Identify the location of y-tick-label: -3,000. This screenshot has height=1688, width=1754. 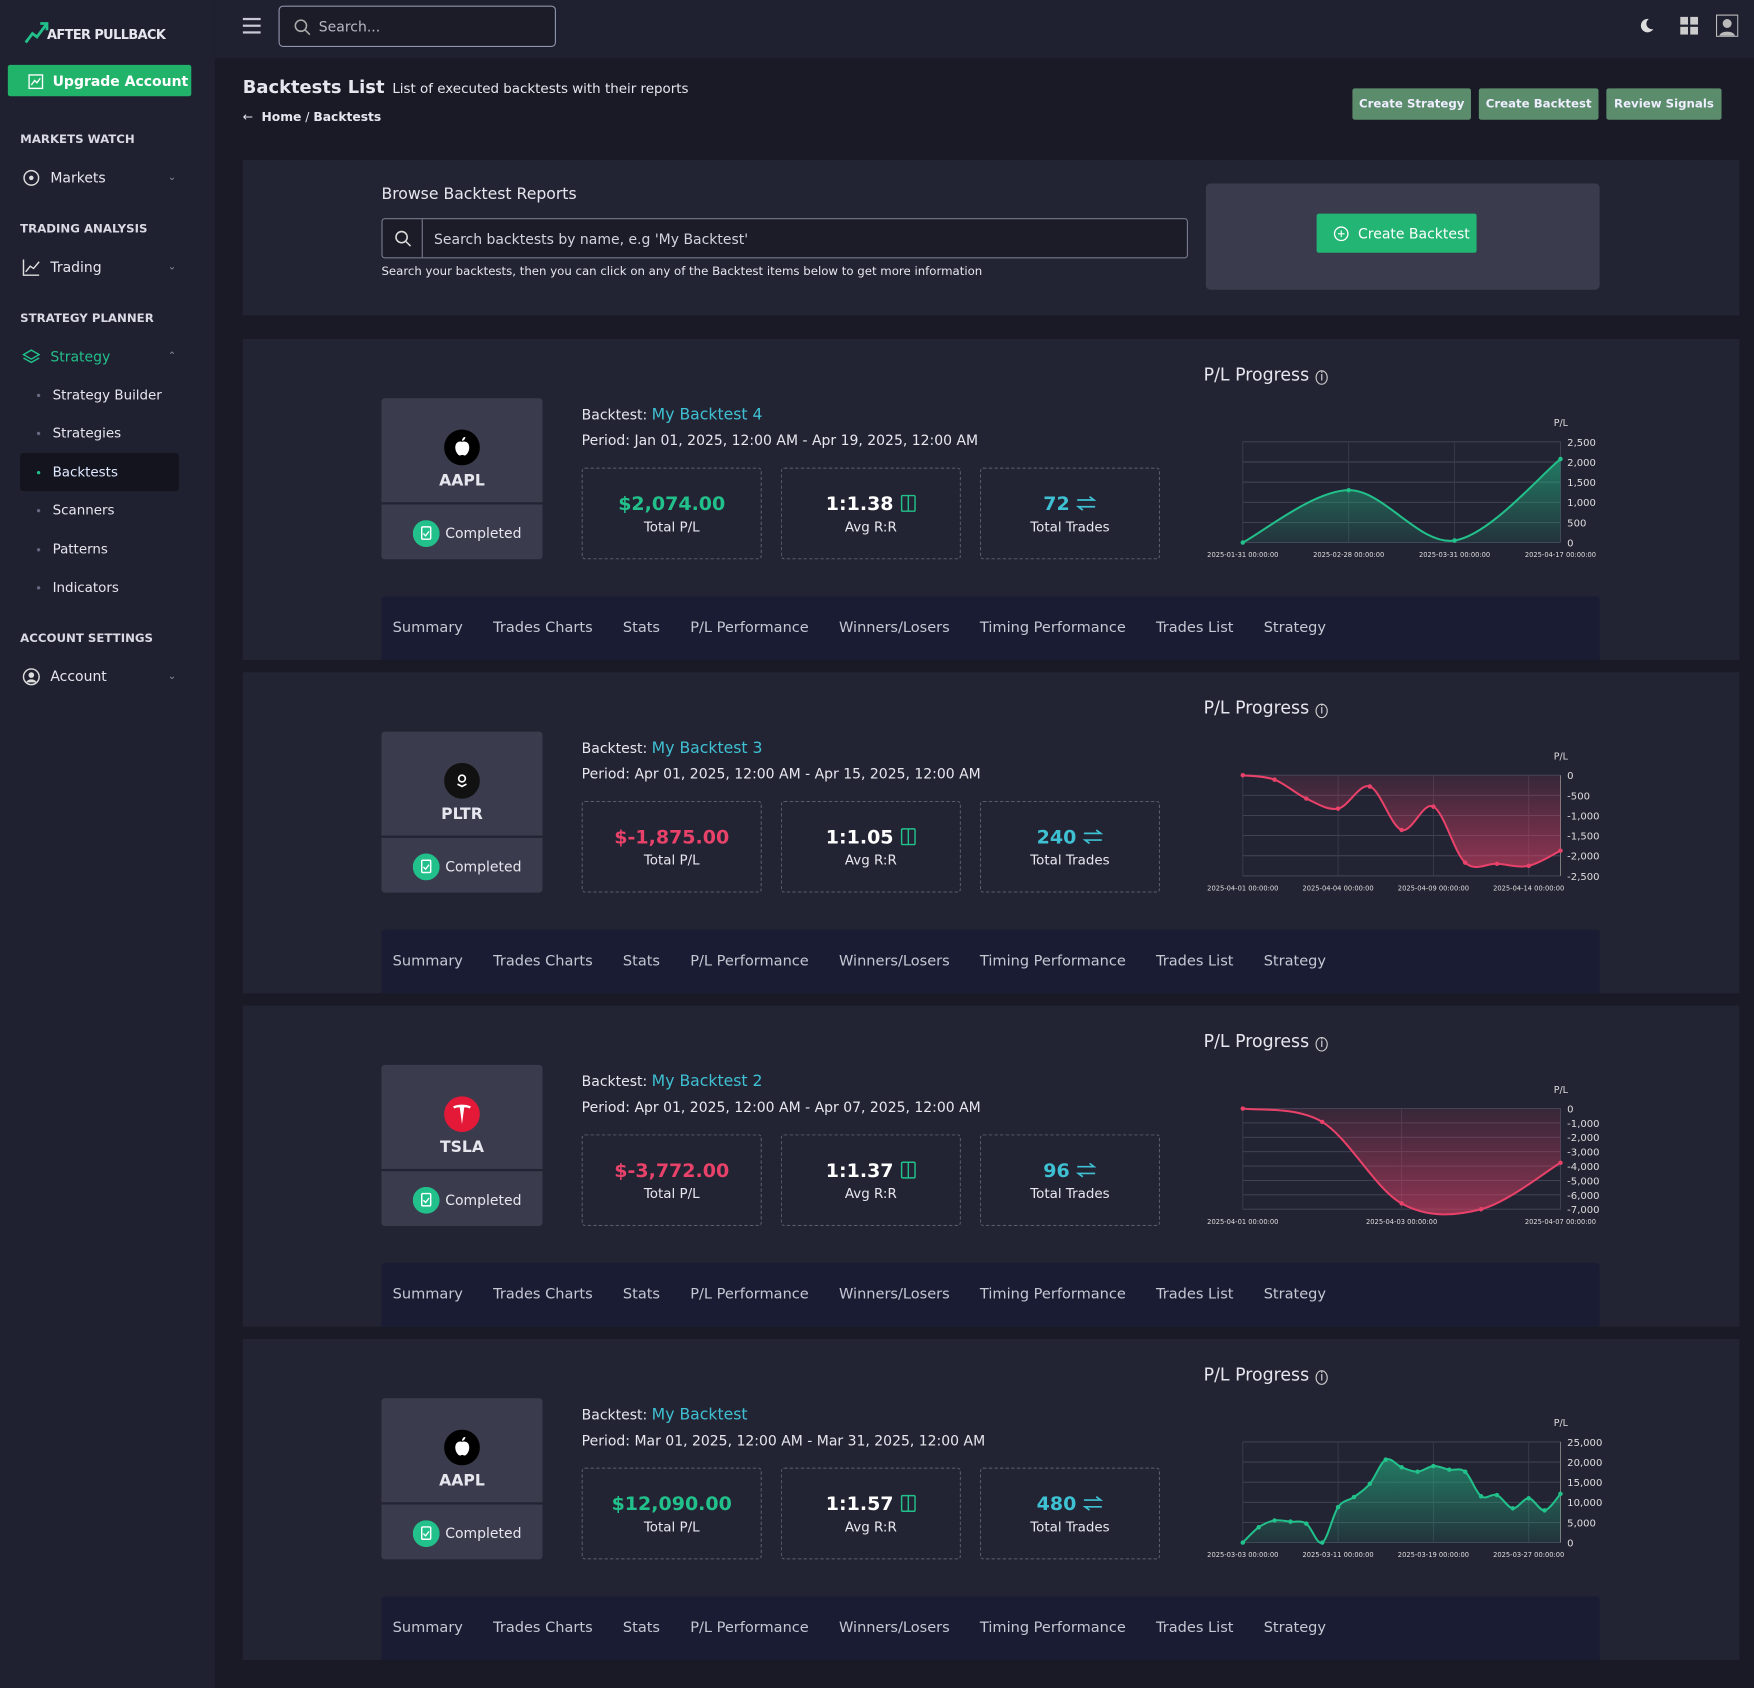
(1583, 1153).